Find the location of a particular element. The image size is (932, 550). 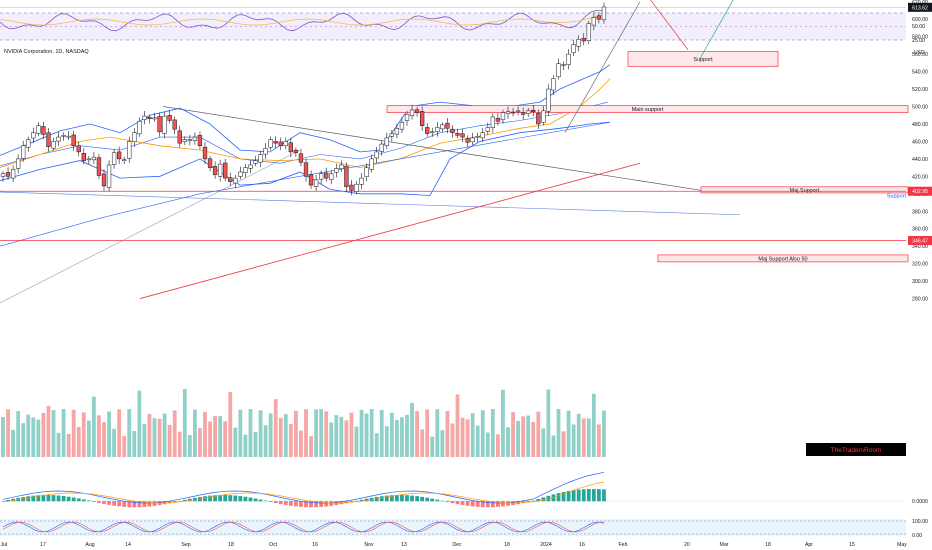

stoch-d-line is located at coordinates (303, 527).